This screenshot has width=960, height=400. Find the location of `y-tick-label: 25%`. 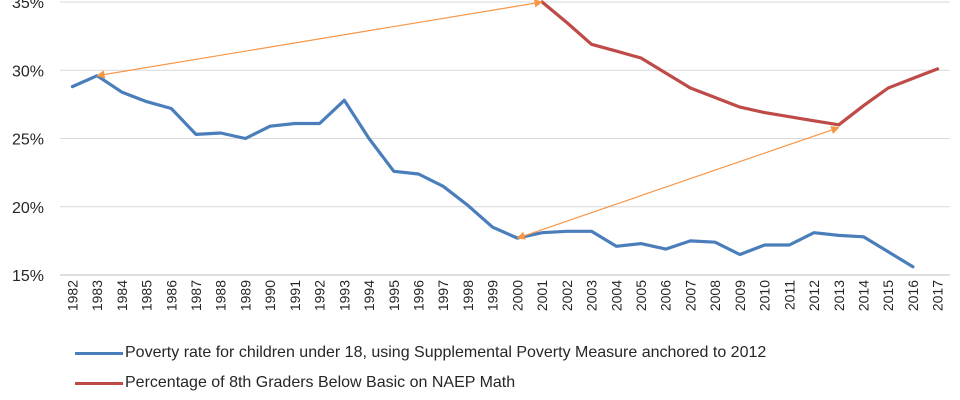

y-tick-label: 25% is located at coordinates (28, 140).